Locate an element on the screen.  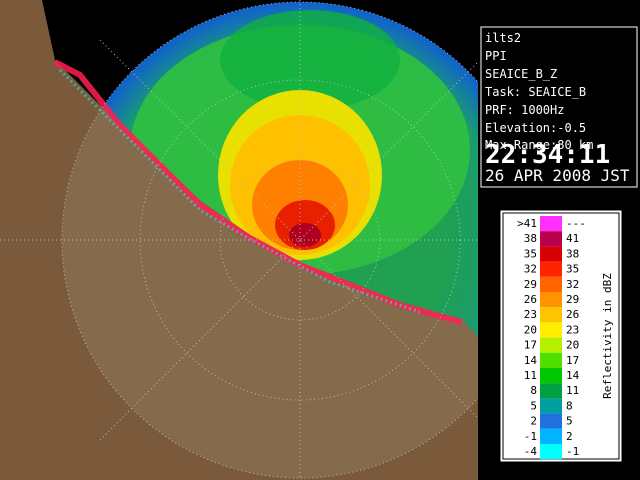
legend-high: 5 is located at coordinates (569, 421).